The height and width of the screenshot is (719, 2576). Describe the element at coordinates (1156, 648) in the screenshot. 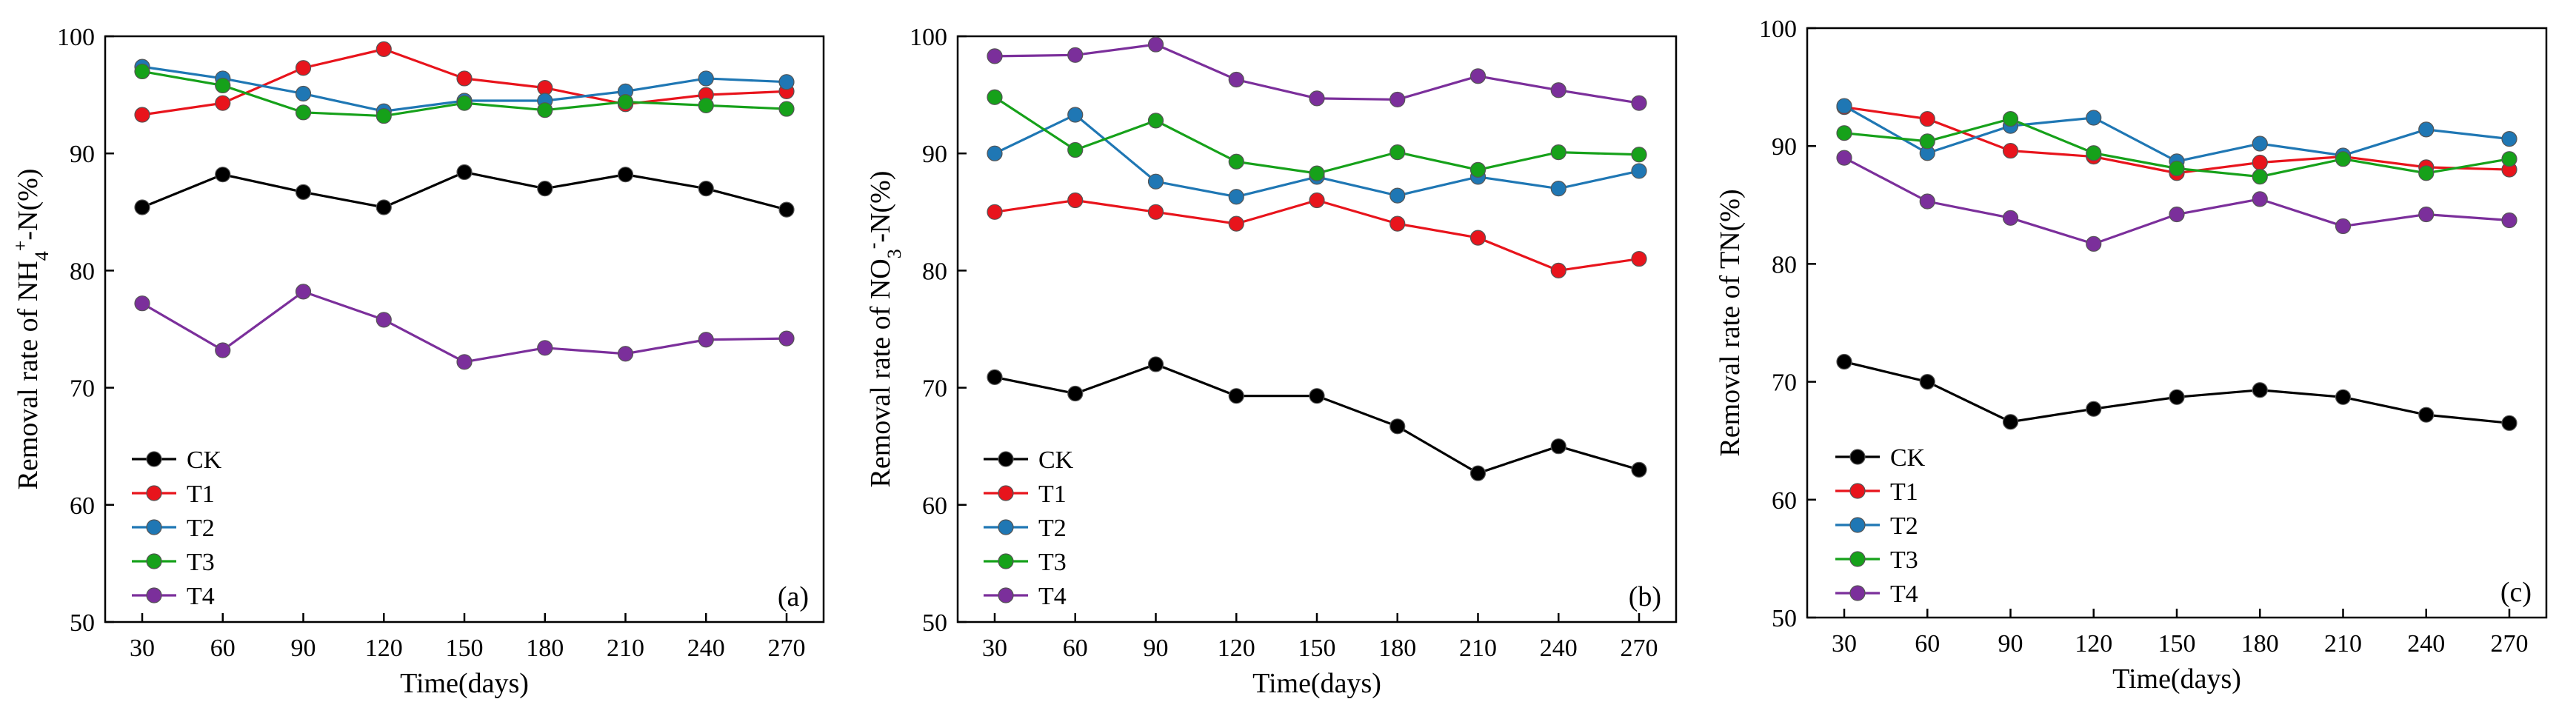

I see `x-tick-label: 90` at that location.